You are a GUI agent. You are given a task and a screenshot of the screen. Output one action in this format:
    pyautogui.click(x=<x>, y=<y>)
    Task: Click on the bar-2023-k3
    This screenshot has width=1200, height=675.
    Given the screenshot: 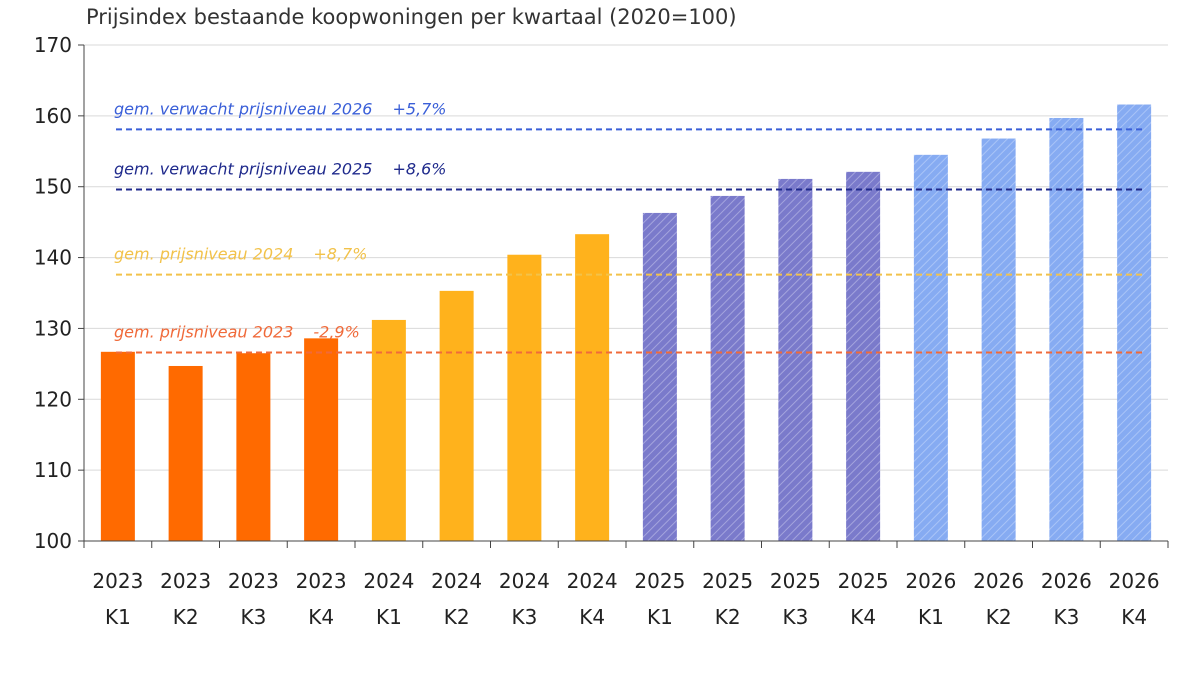 What is the action you would take?
    pyautogui.click(x=253, y=447)
    